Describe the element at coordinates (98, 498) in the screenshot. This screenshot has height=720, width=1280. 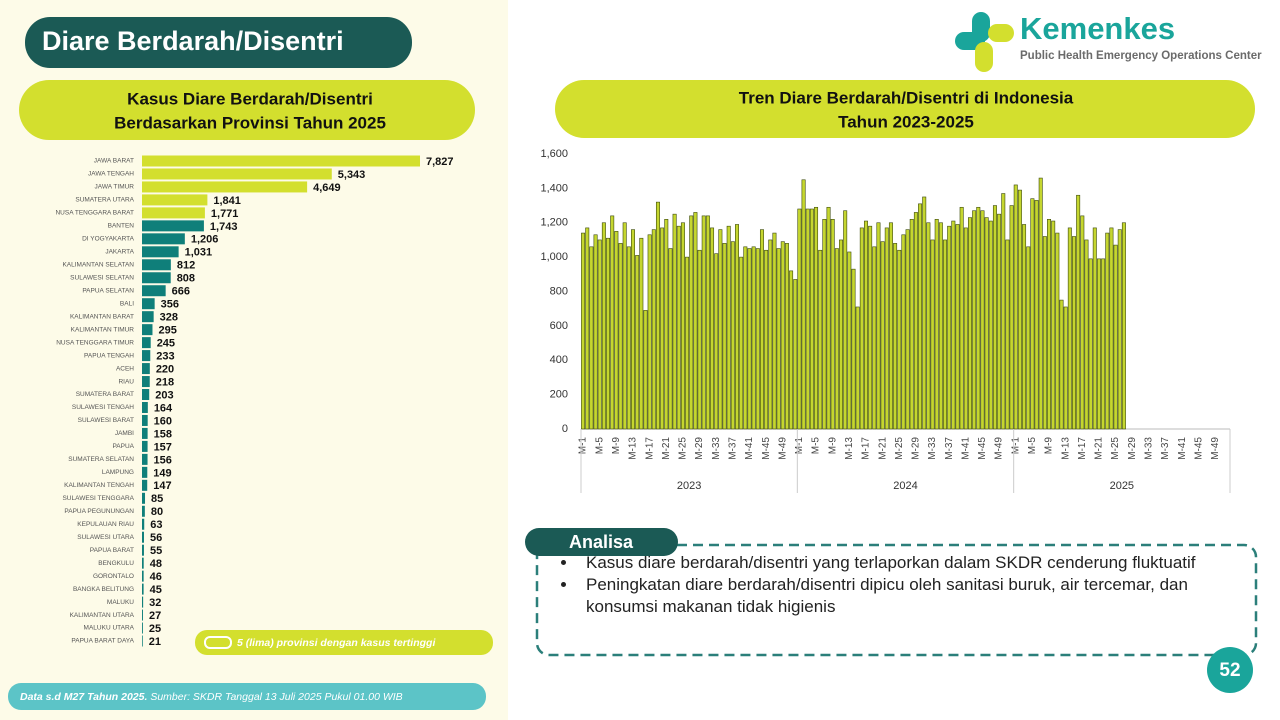
I see `category-label: SULAWESI TENGGARA` at that location.